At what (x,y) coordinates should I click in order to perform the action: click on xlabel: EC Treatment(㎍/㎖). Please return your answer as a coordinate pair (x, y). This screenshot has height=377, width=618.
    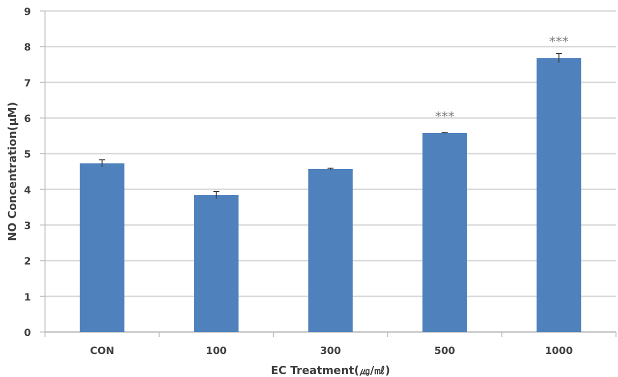
    Looking at the image, I should click on (330, 370).